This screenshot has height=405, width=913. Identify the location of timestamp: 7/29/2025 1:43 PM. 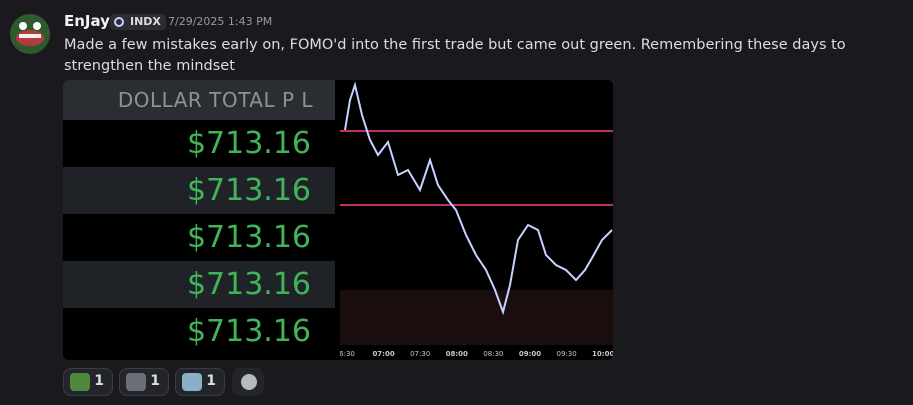
(220, 21).